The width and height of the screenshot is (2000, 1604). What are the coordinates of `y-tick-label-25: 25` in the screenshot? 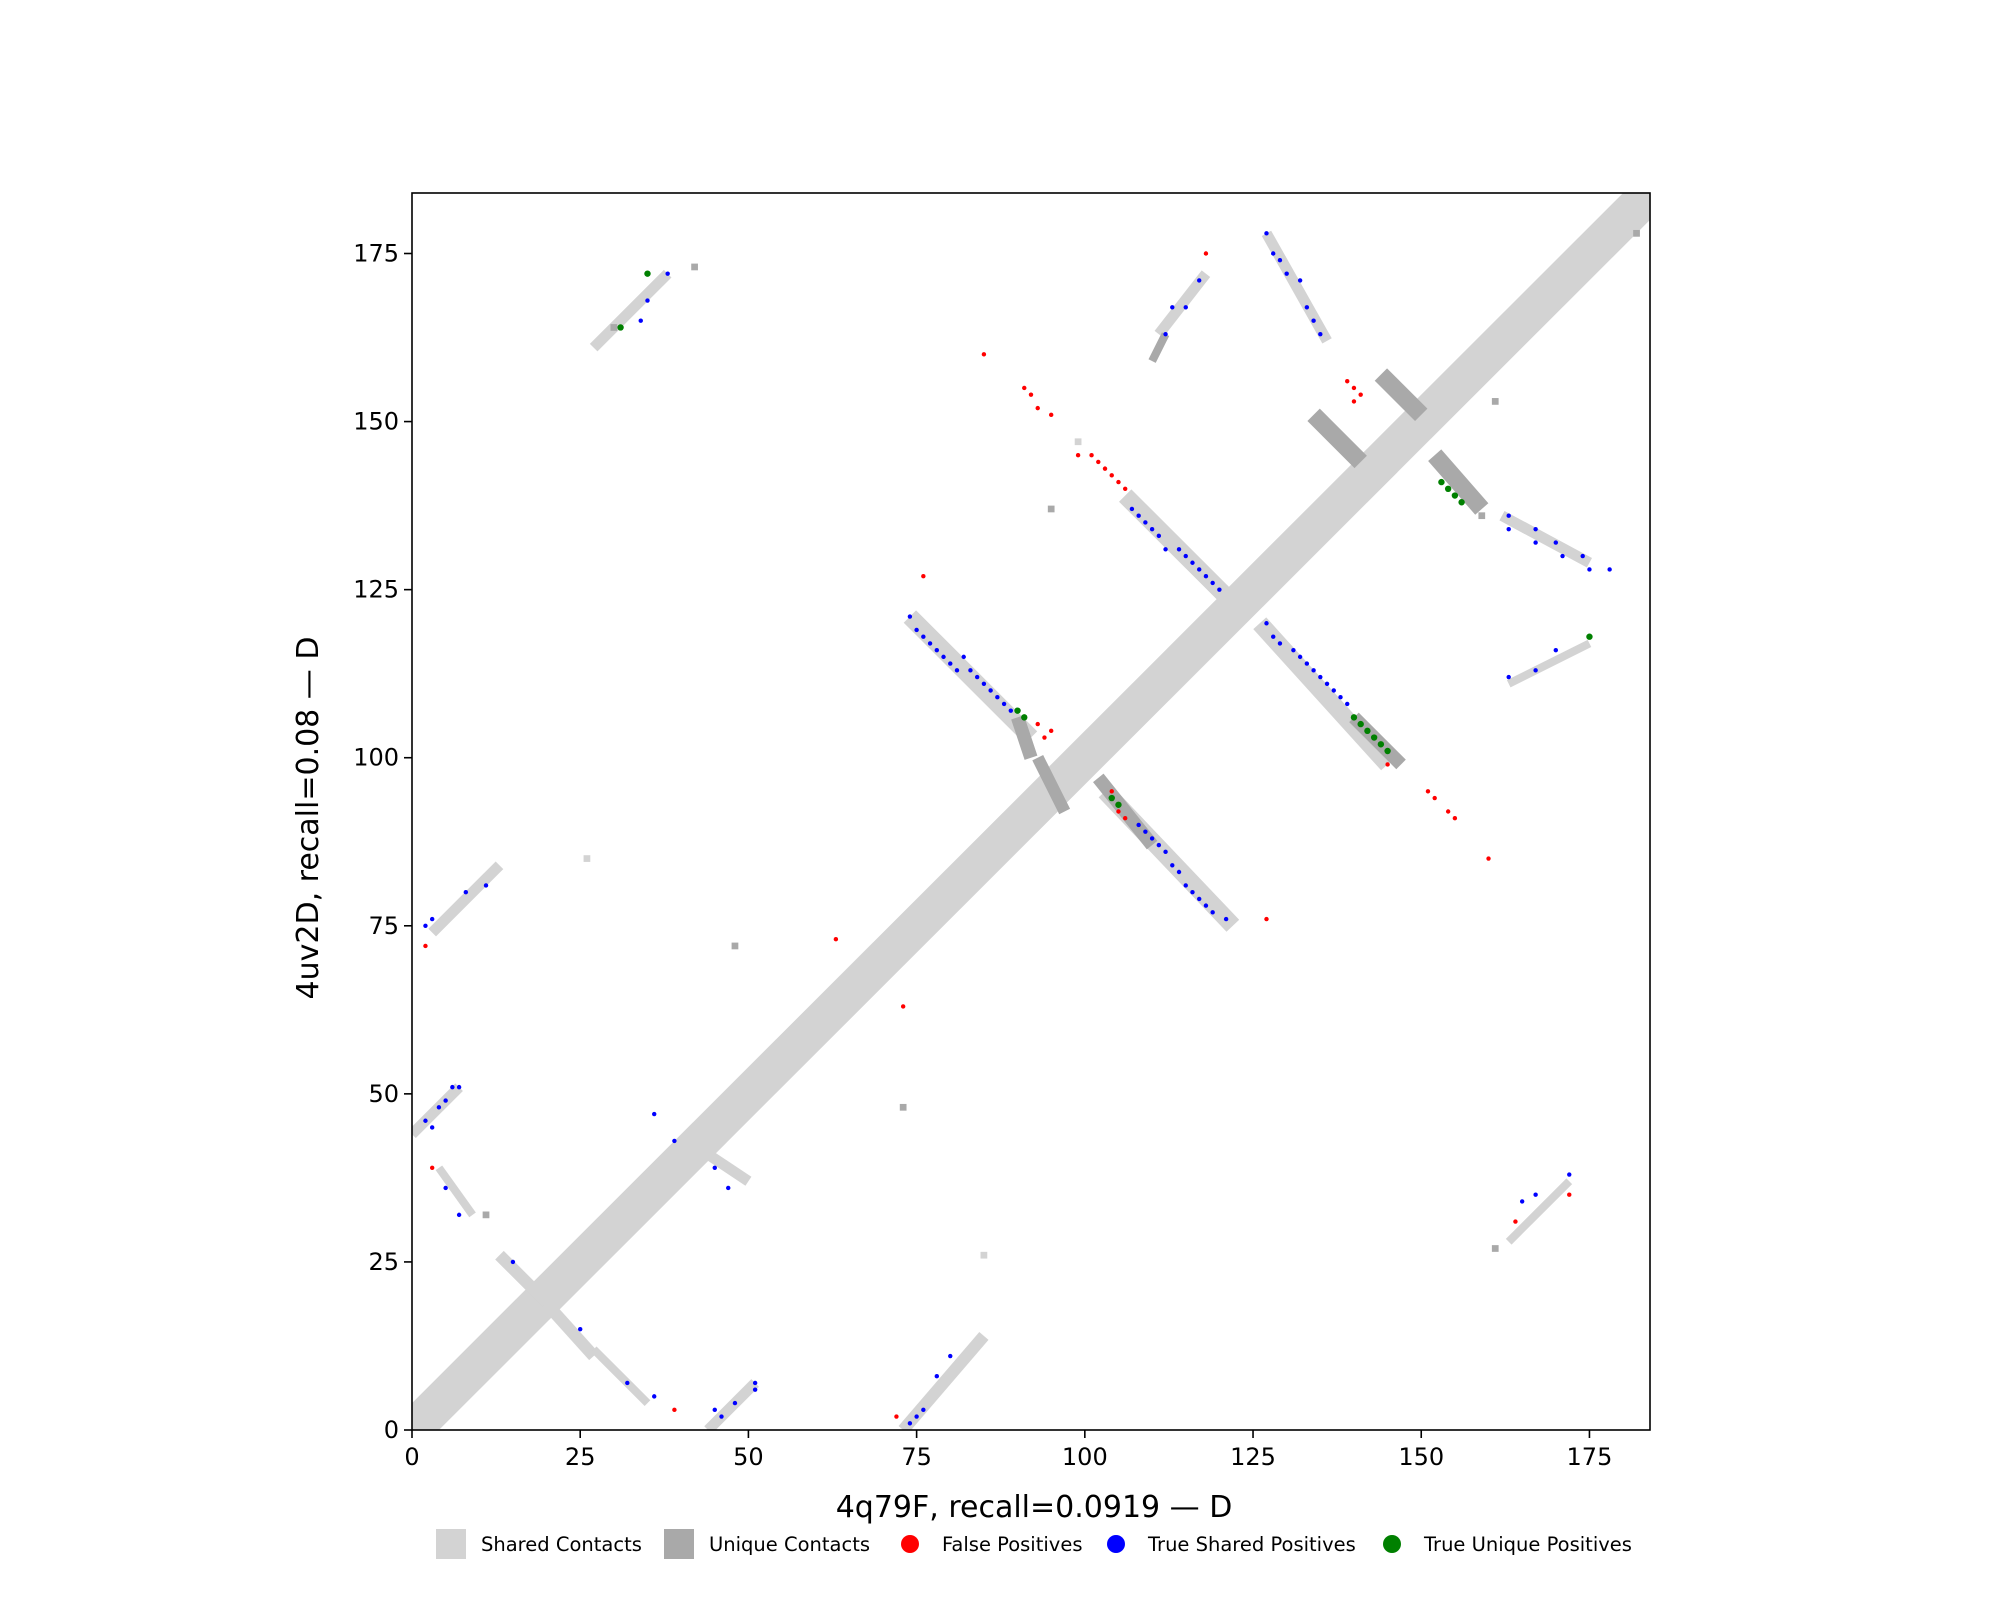 It's located at (383, 1262).